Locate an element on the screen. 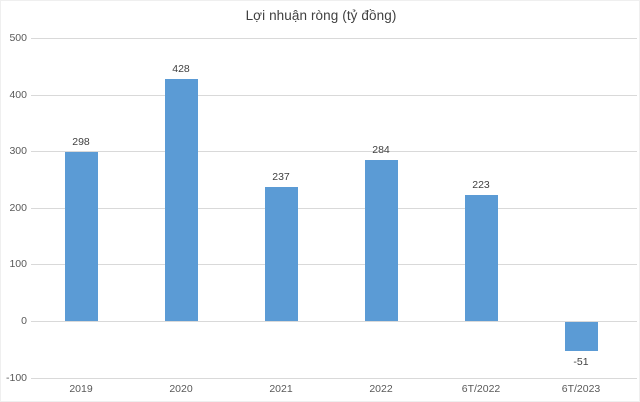 The height and width of the screenshot is (402, 640). bar-2020 is located at coordinates (181, 199).